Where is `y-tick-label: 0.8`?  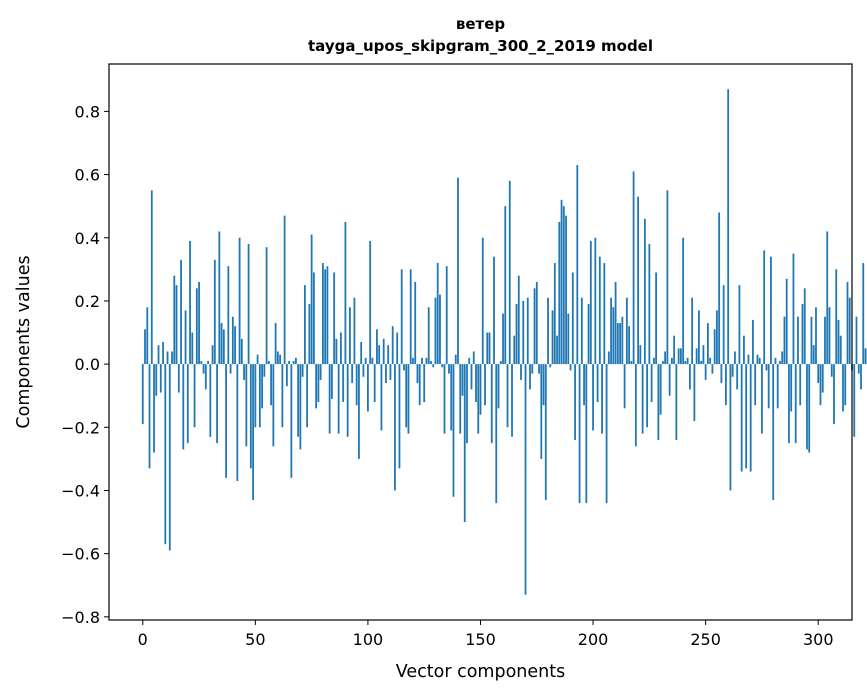 y-tick-label: 0.8 is located at coordinates (87, 111).